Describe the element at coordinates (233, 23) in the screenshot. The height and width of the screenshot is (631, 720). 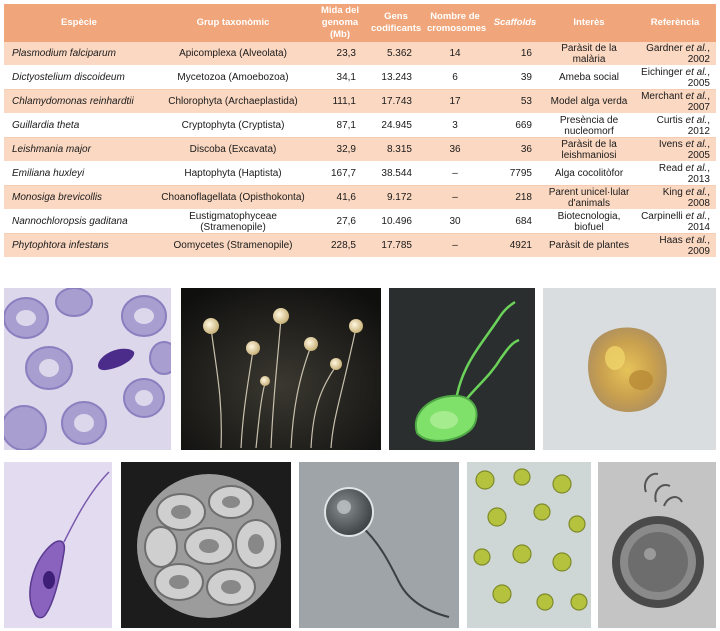
I see `header-grup: Grup taxonòmic` at that location.